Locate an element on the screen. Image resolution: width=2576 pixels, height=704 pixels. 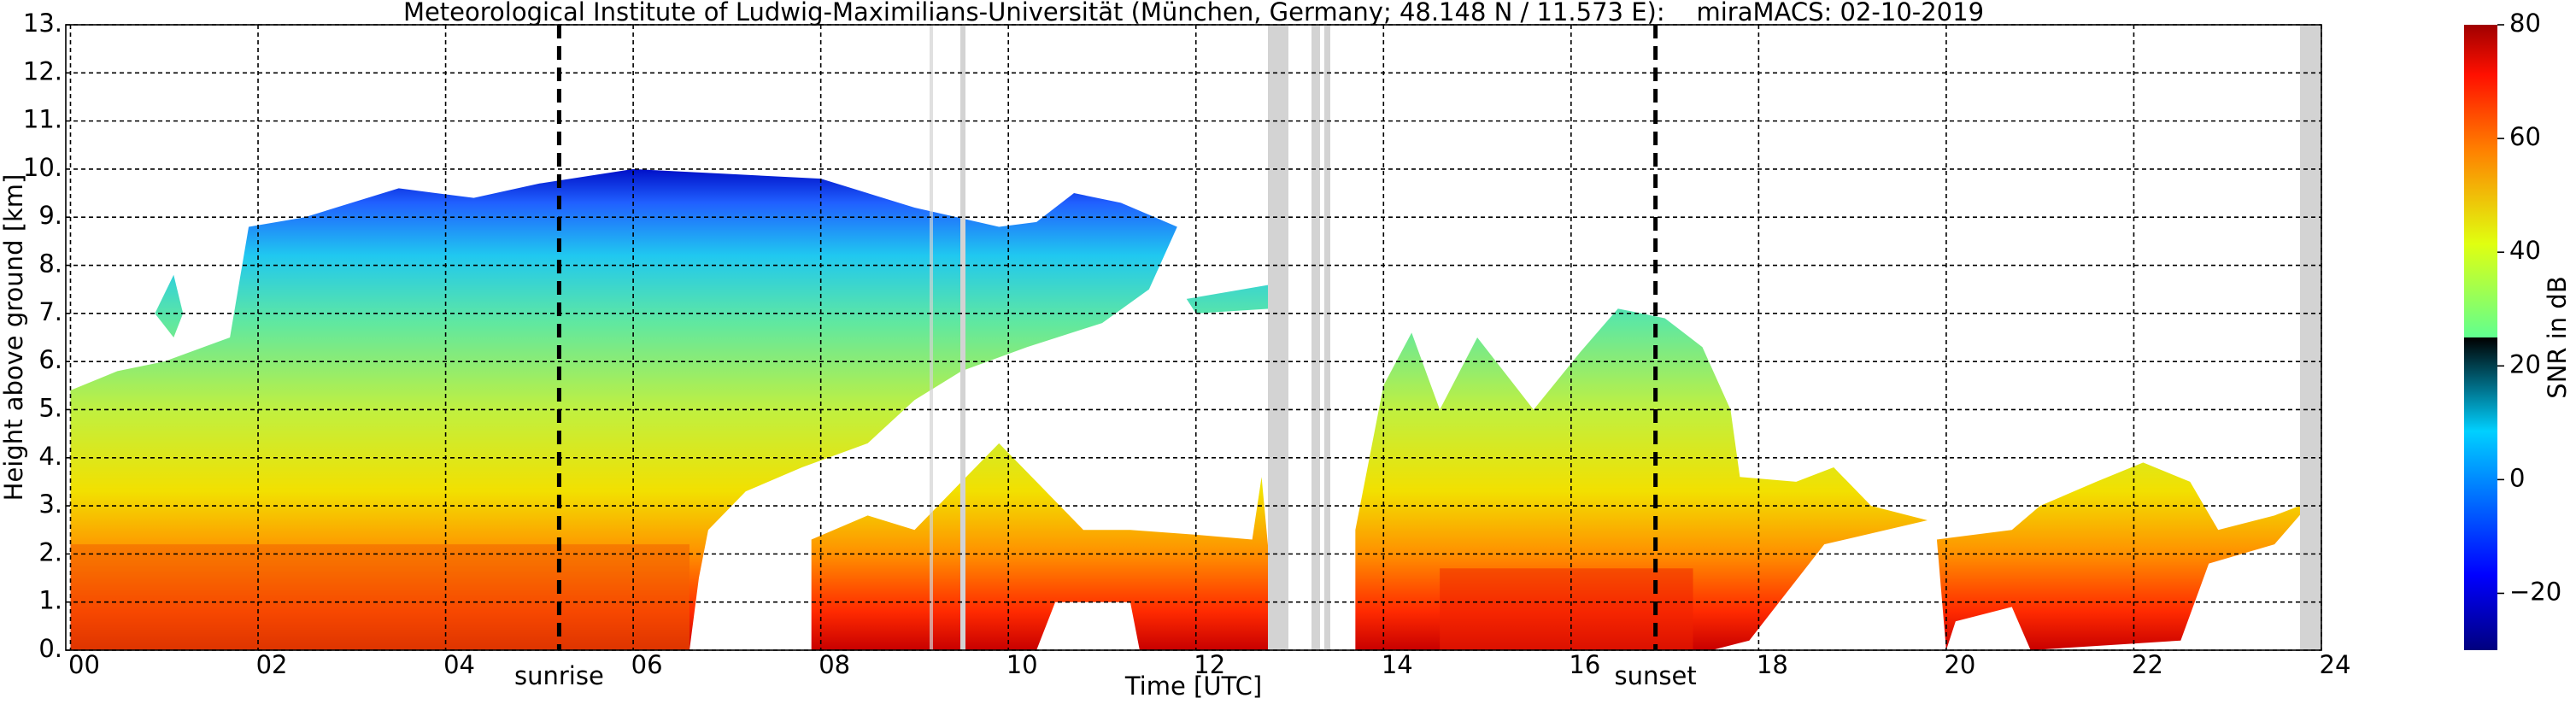
y-tick-label: 8. is located at coordinates (50, 264).